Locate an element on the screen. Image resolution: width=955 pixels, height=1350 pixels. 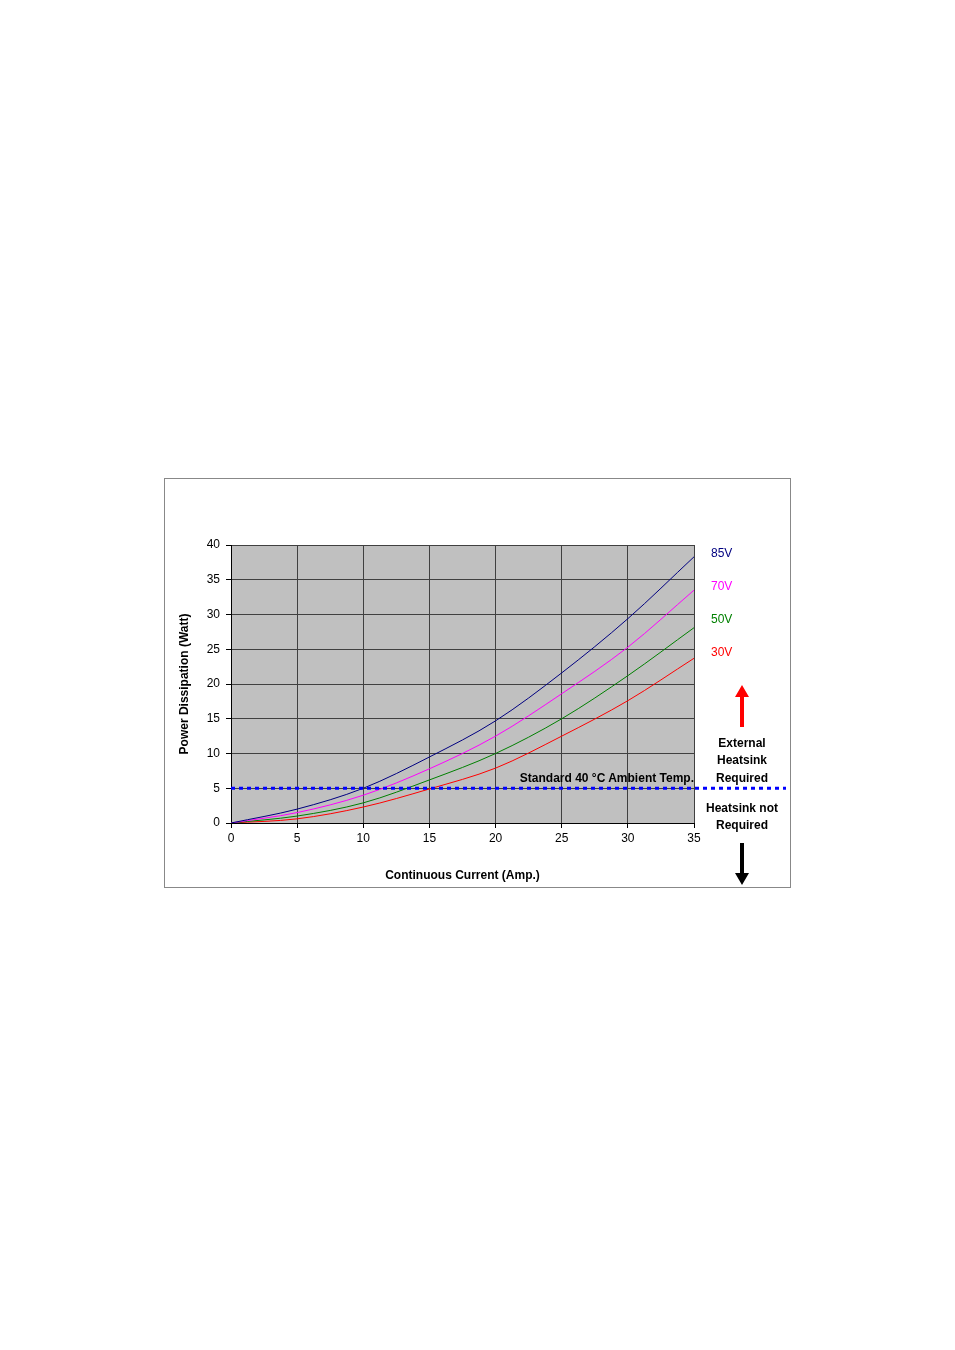
x-tick-label: 0 is located at coordinates (231, 837).